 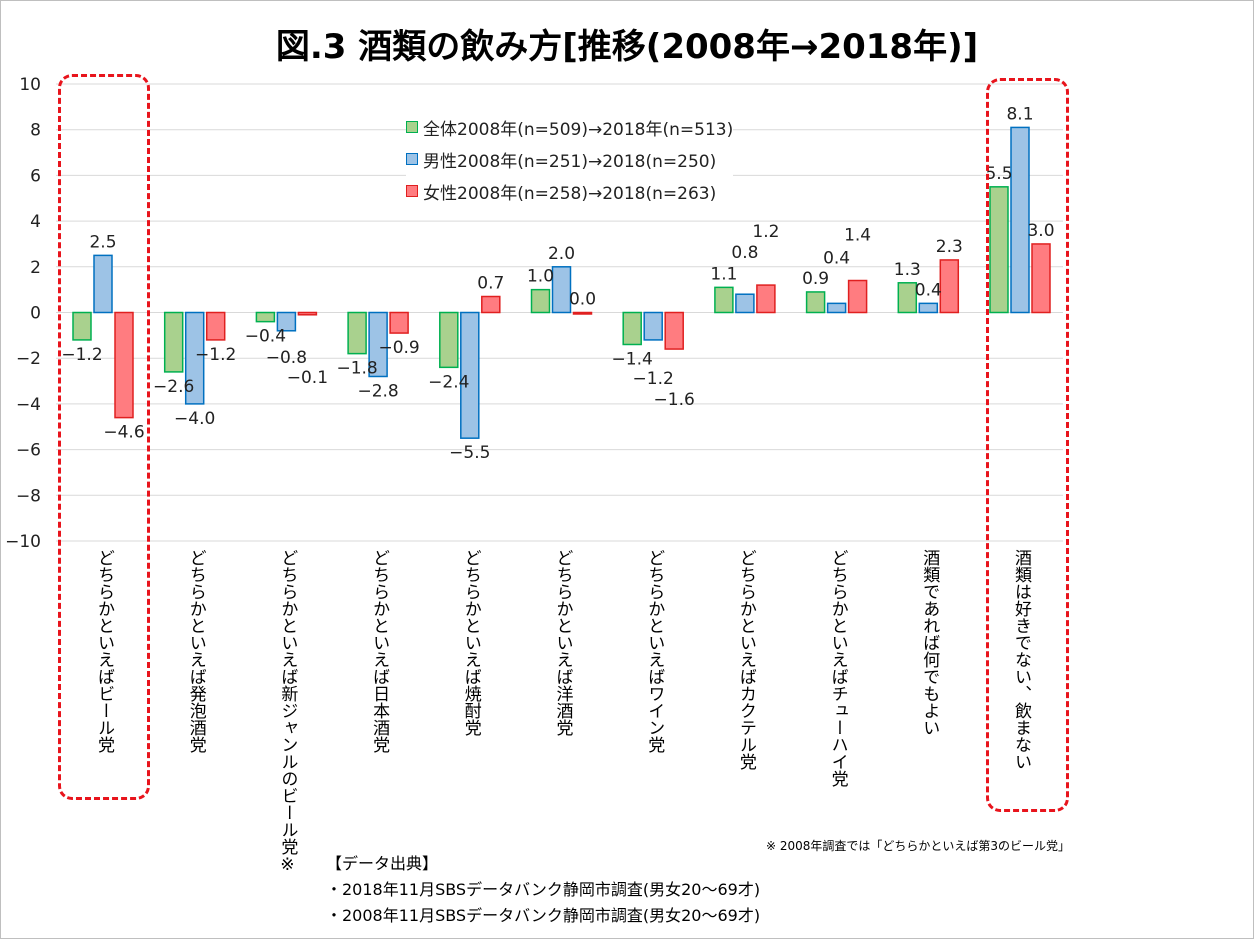 I want to click on source-line: ・2018年11月SBSデータバンク静岡市調査(男女20～69才), so click(x=543, y=889).